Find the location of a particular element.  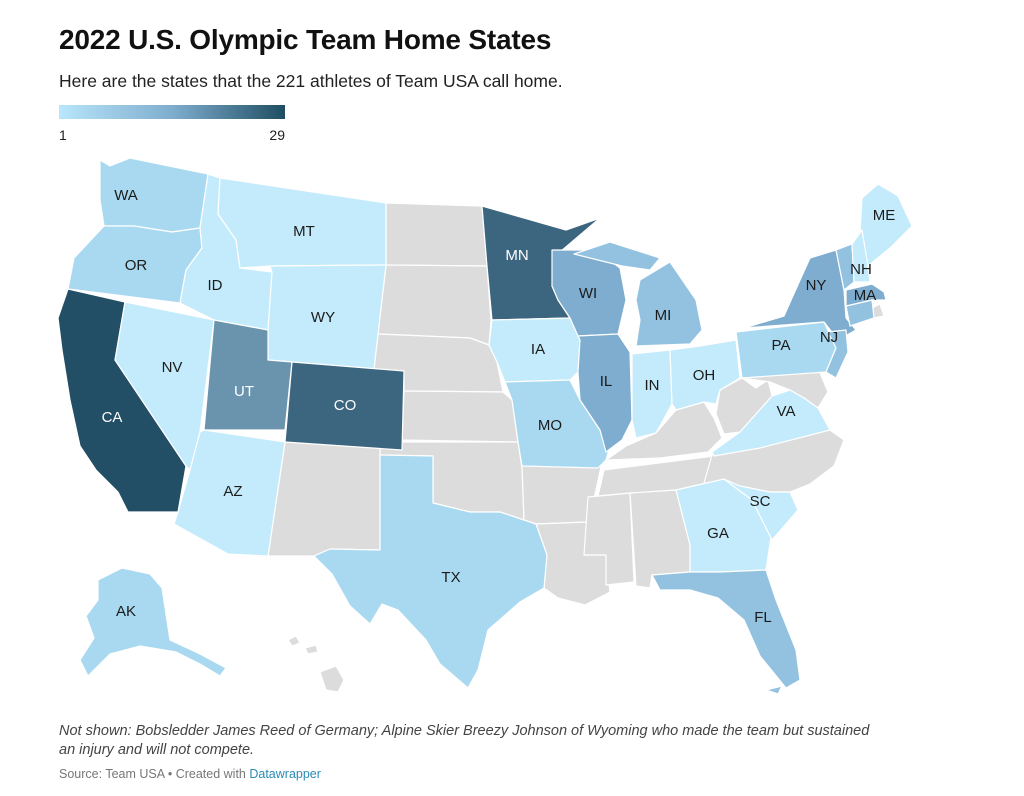

label-ga: GA is located at coordinates (718, 533).